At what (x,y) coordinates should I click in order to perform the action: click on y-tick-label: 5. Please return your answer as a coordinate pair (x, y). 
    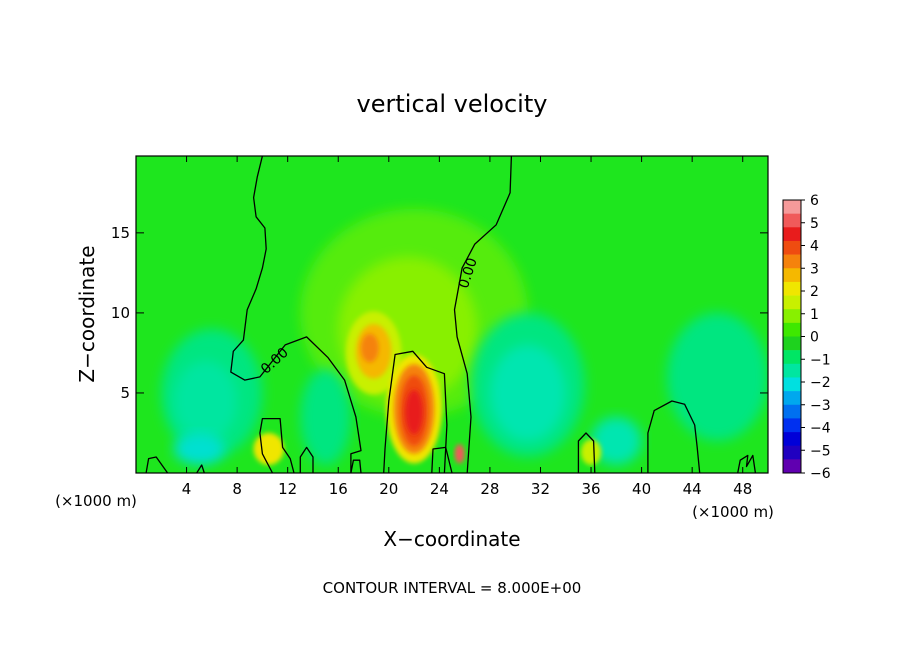
    Looking at the image, I should click on (125, 393).